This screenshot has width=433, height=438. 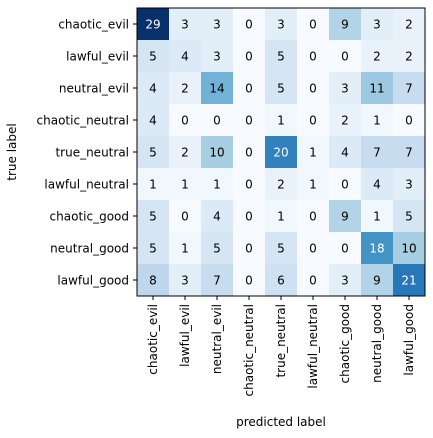 I want to click on cell-value-label: 14, so click(x=216, y=89).